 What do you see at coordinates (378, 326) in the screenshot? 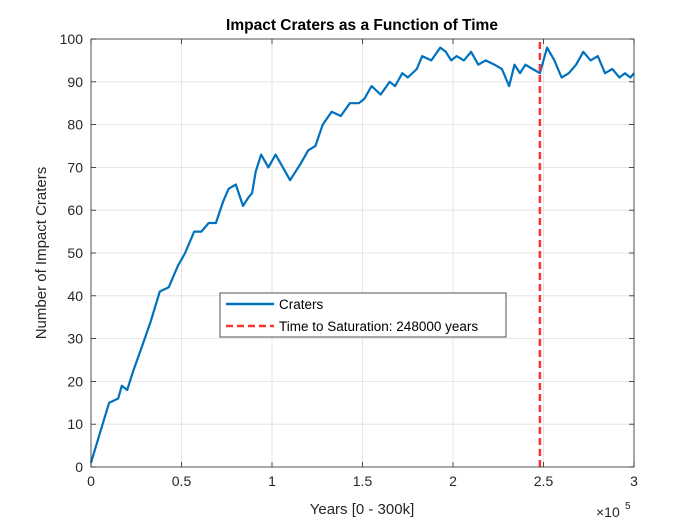
I see `legend-label-saturation: Time to Saturation: 248000 years` at bounding box center [378, 326].